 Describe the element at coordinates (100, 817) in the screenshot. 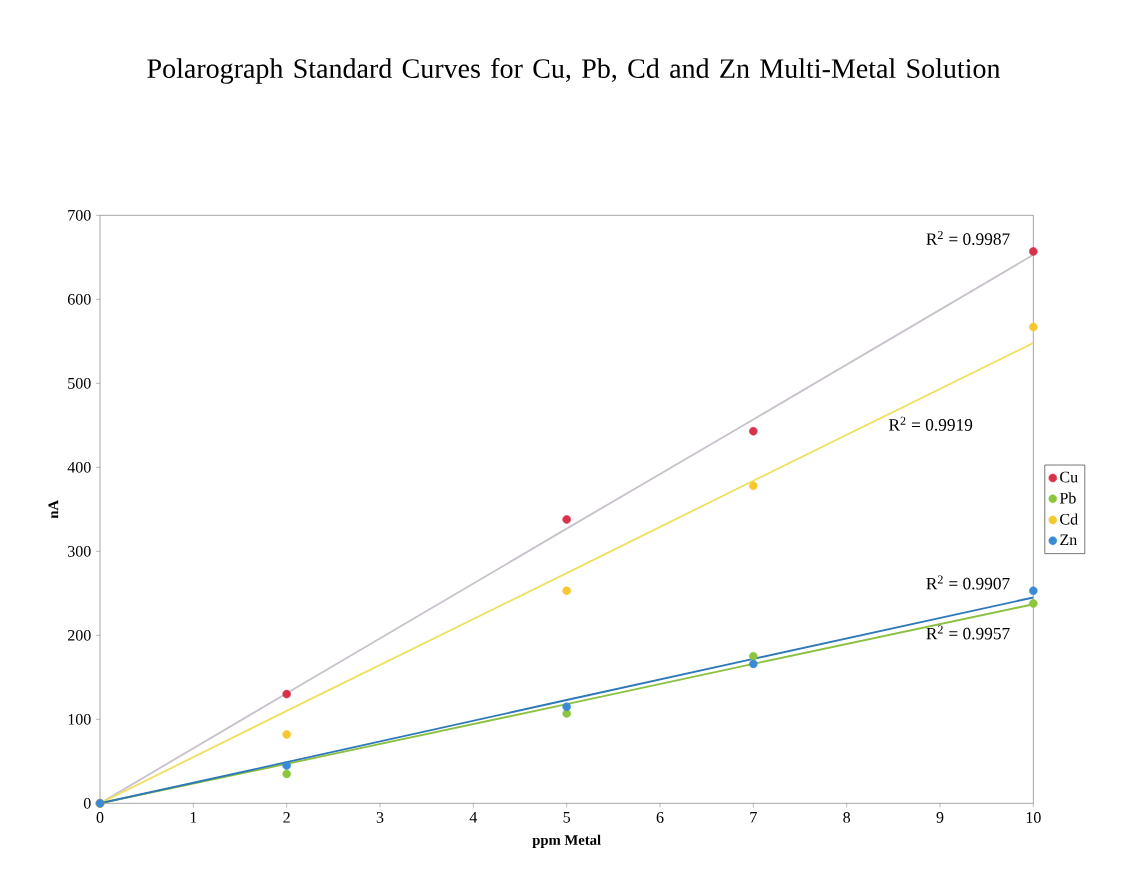

I see `x-tick-label: 0` at that location.